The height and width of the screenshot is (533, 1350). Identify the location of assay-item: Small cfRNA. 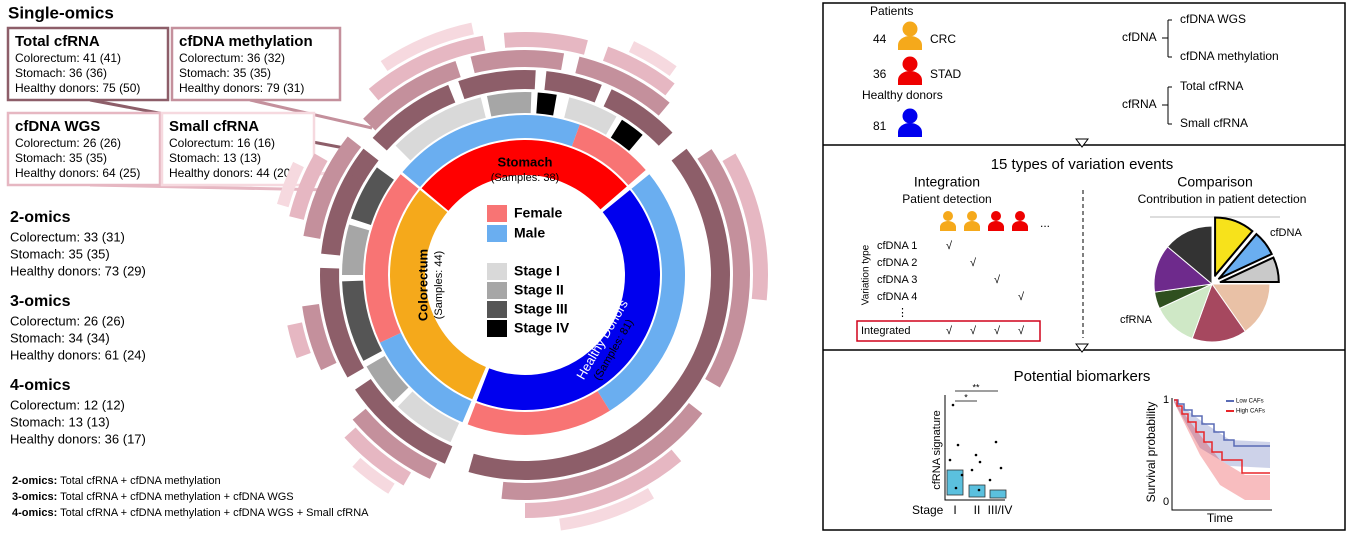
(1214, 123).